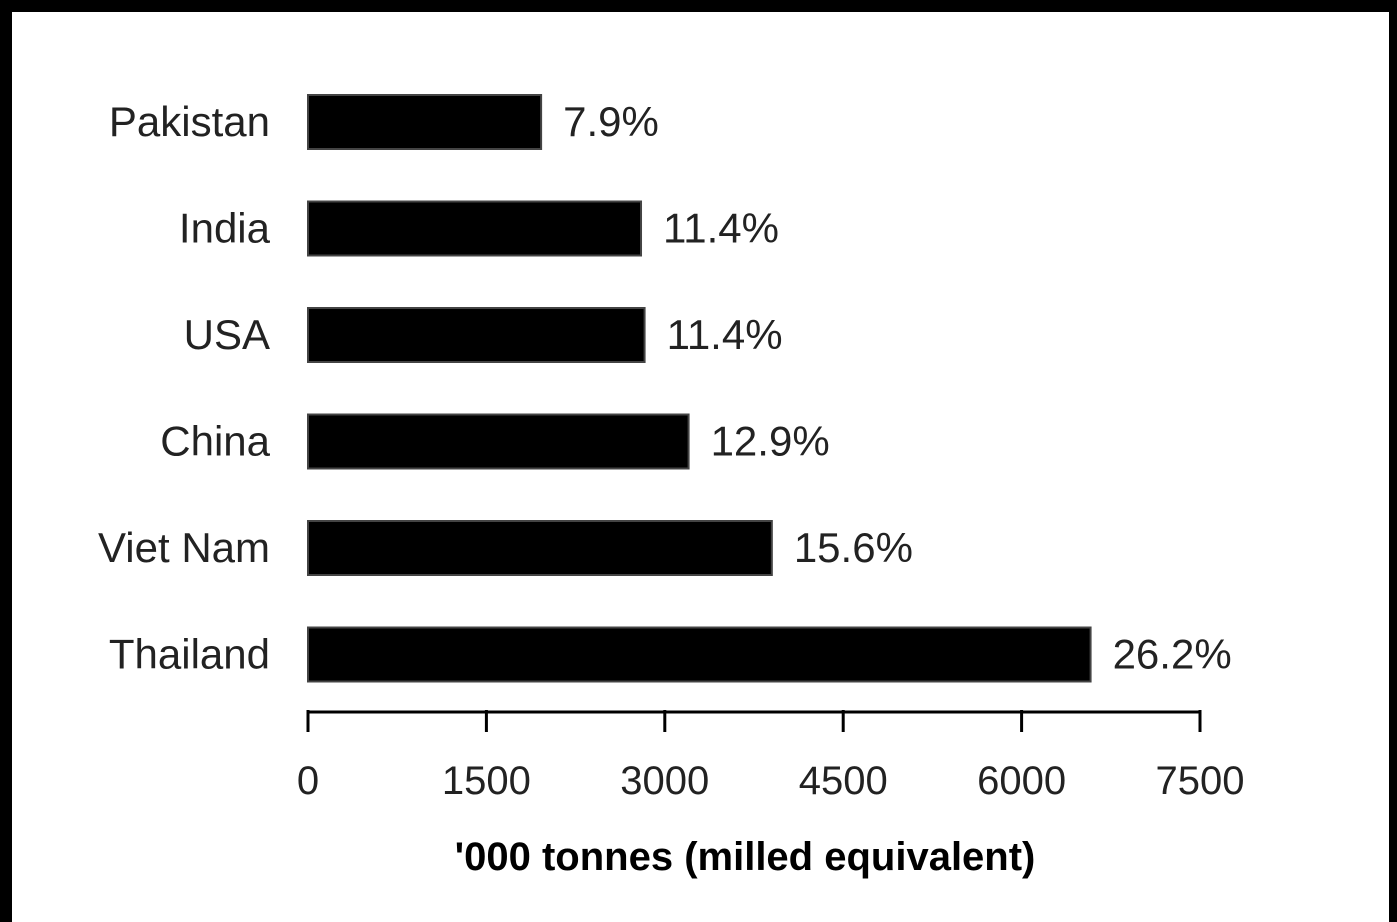 The height and width of the screenshot is (922, 1397). Describe the element at coordinates (770, 441) in the screenshot. I see `data-label: 12.9%` at that location.